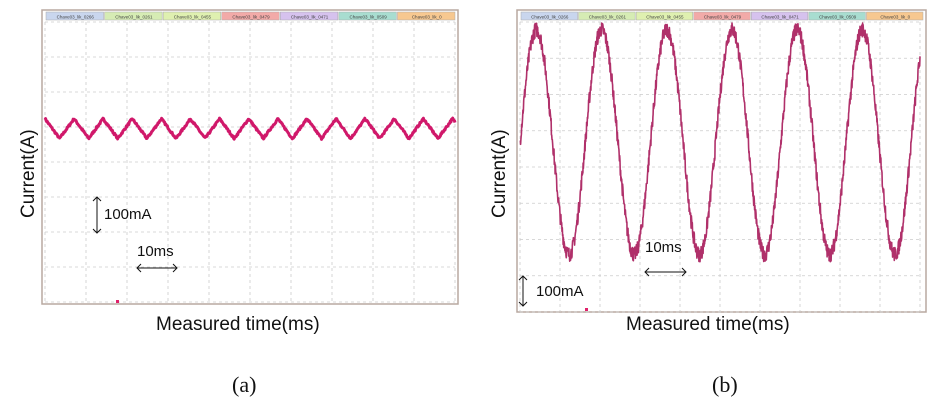 The width and height of the screenshot is (934, 411). Describe the element at coordinates (560, 291) in the screenshot. I see `current-scale-label-b: 100mA` at that location.